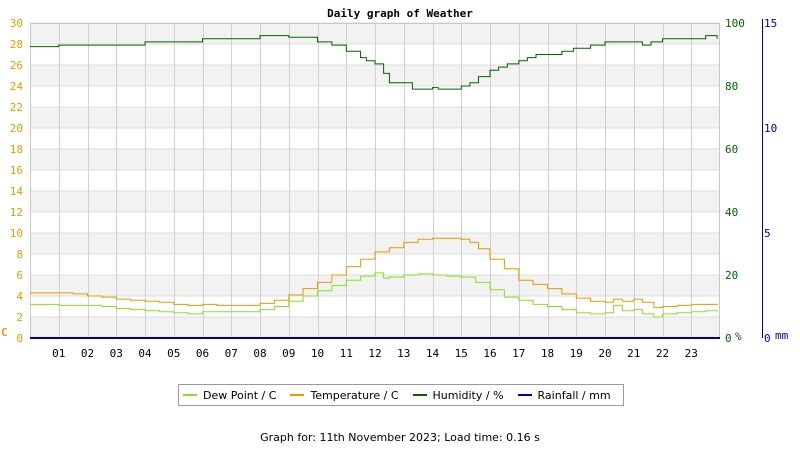  Describe the element at coordinates (489, 353) in the screenshot. I see `x-tick-label: 16` at that location.